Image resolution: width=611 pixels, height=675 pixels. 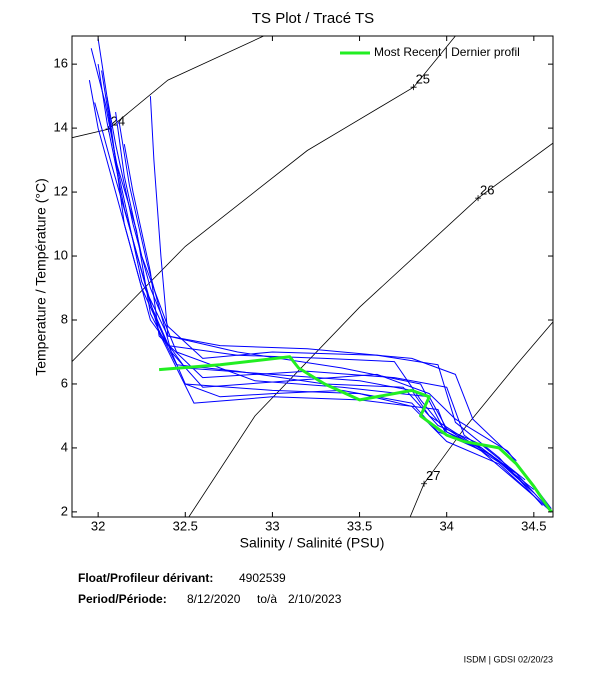 I want to click on x-tick-label: 33, so click(x=272, y=525).